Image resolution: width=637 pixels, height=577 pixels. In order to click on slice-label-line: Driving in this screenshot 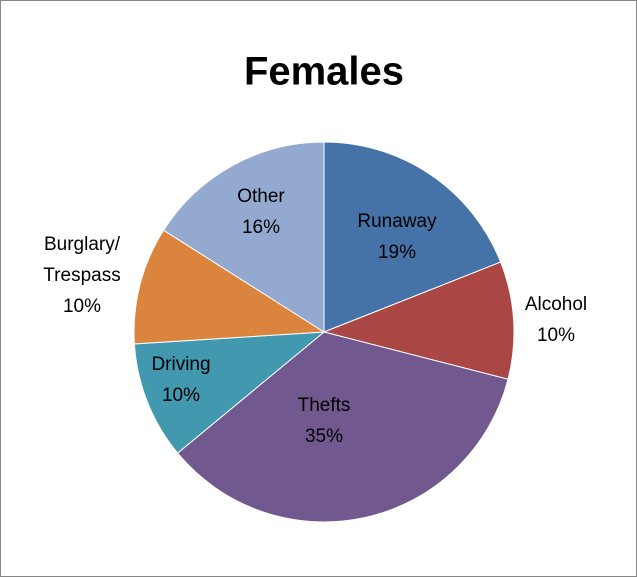, I will do `click(180, 364)`.